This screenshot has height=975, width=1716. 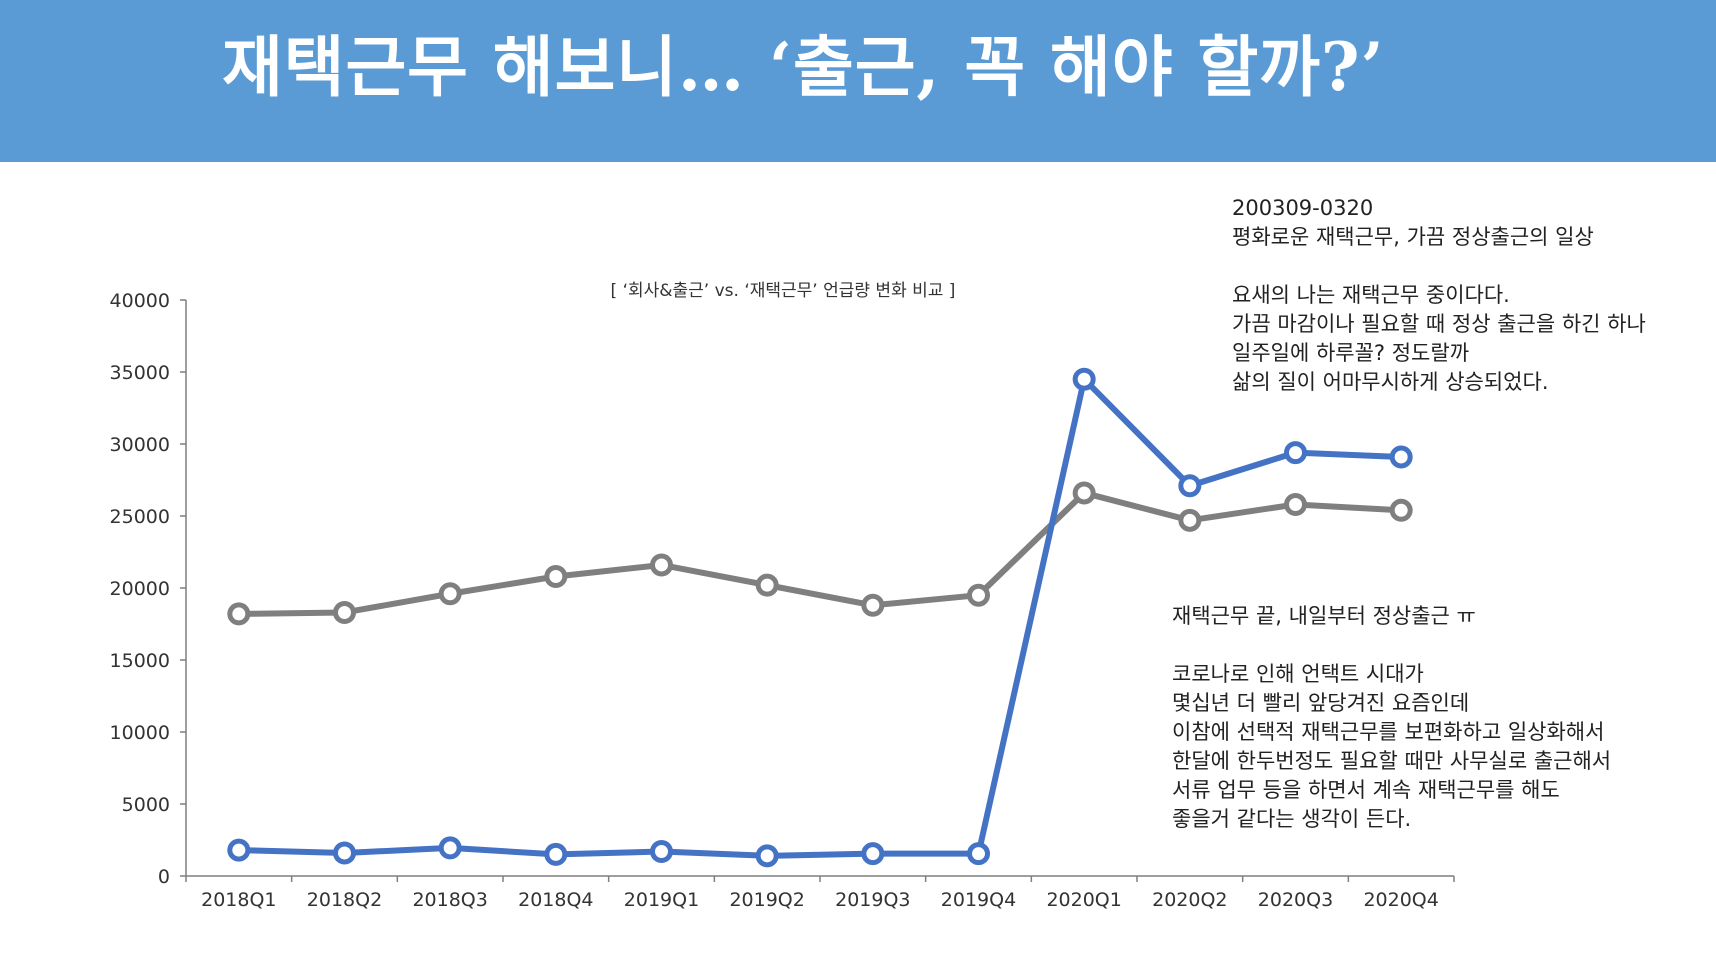 What do you see at coordinates (140, 445) in the screenshot?
I see `y-tick-label: 30000` at bounding box center [140, 445].